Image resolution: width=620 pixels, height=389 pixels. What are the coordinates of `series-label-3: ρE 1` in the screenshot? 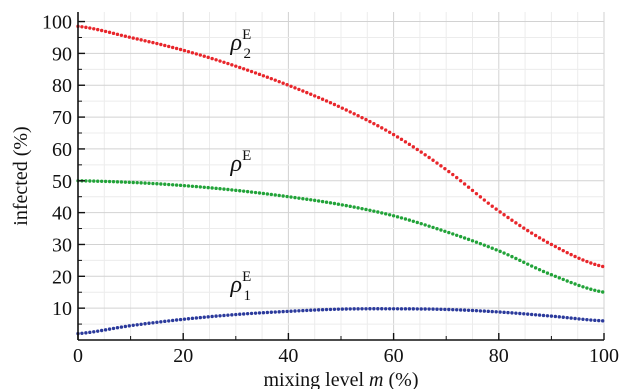 It's located at (241, 286).